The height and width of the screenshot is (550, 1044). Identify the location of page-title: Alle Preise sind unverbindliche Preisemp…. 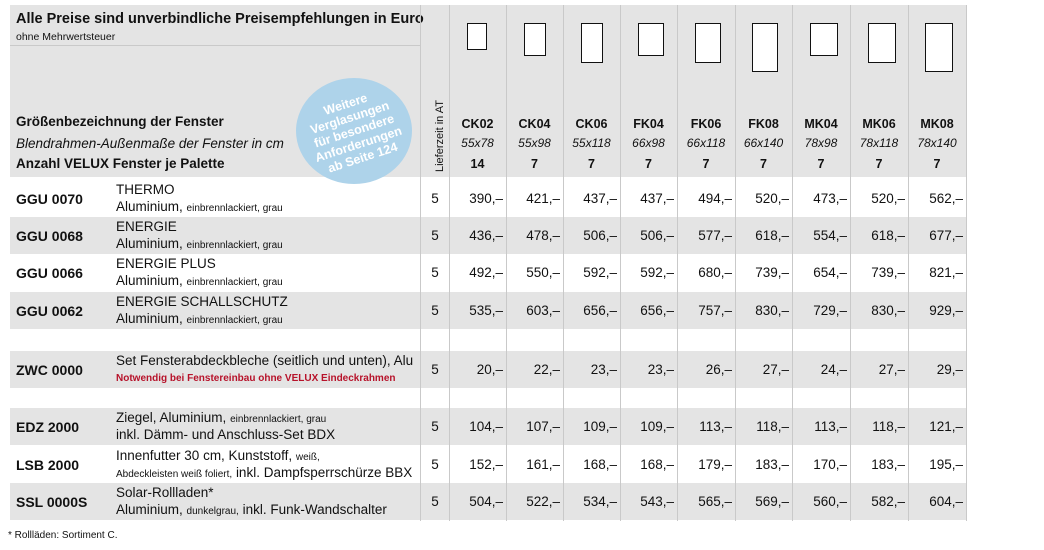
(220, 19).